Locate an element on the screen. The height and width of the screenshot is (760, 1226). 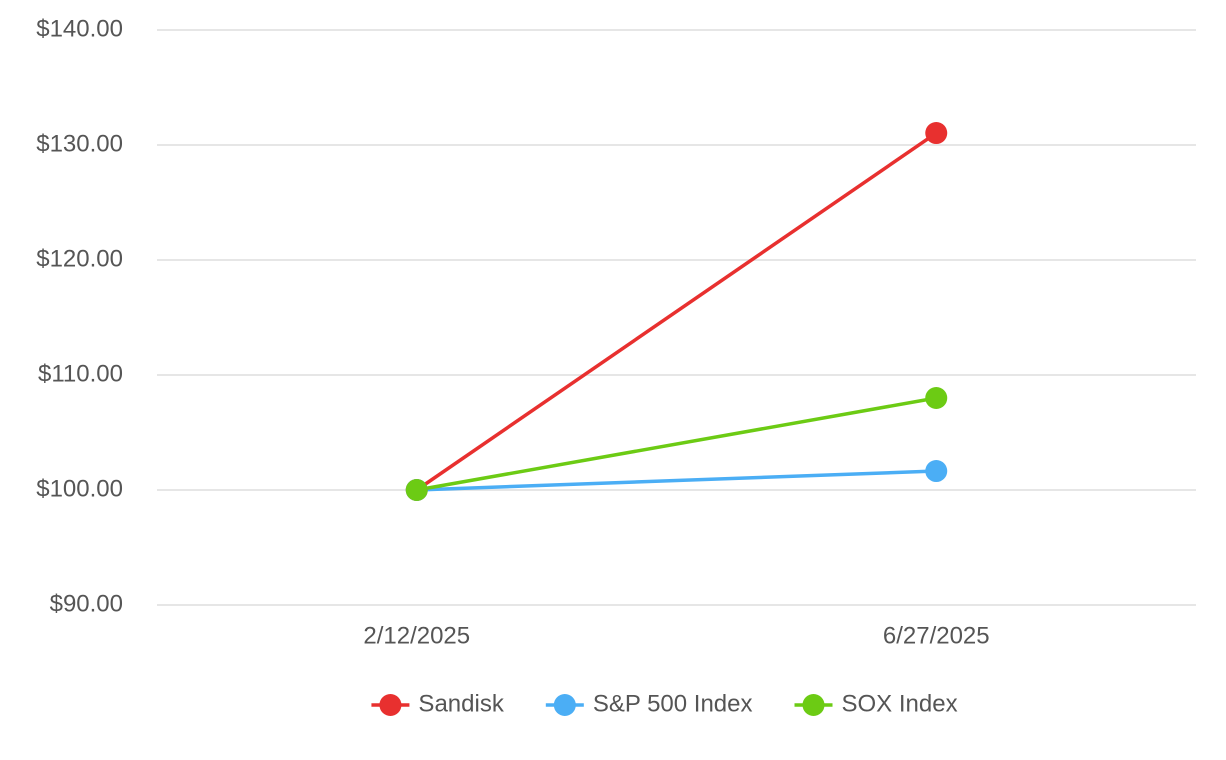
y-tick-label: $140.00 is located at coordinates (79, 28).